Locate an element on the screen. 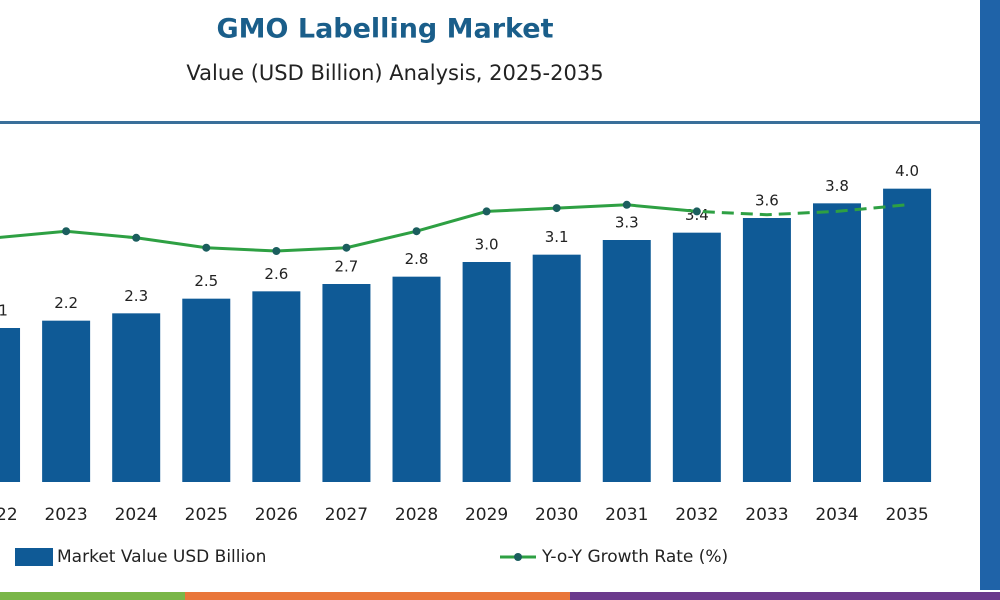  x-tick-label: 2030 is located at coordinates (556, 515).